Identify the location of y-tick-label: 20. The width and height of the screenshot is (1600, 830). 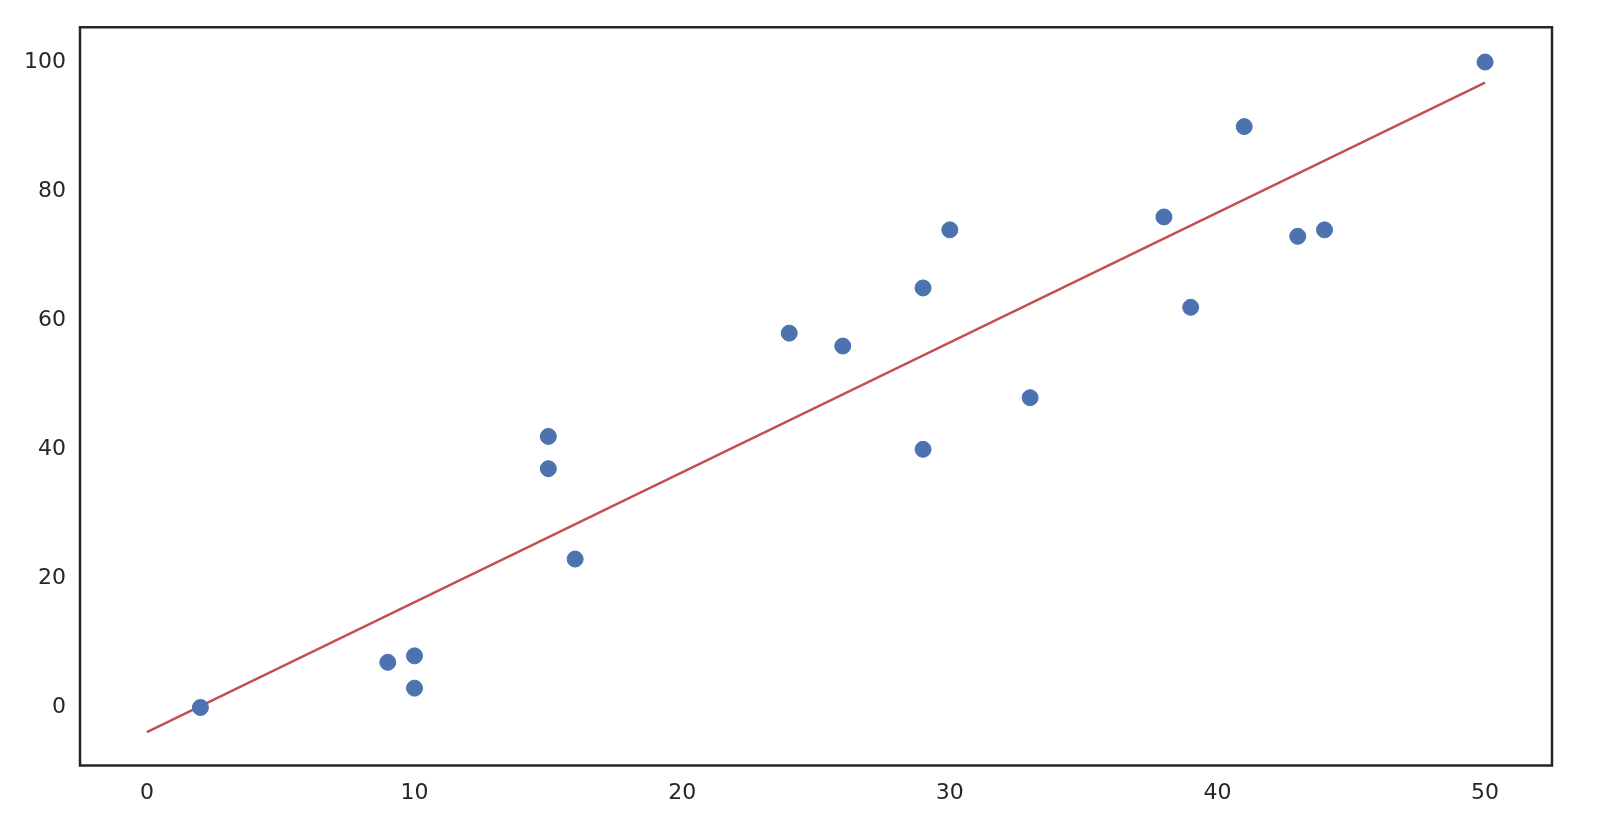
(51, 577).